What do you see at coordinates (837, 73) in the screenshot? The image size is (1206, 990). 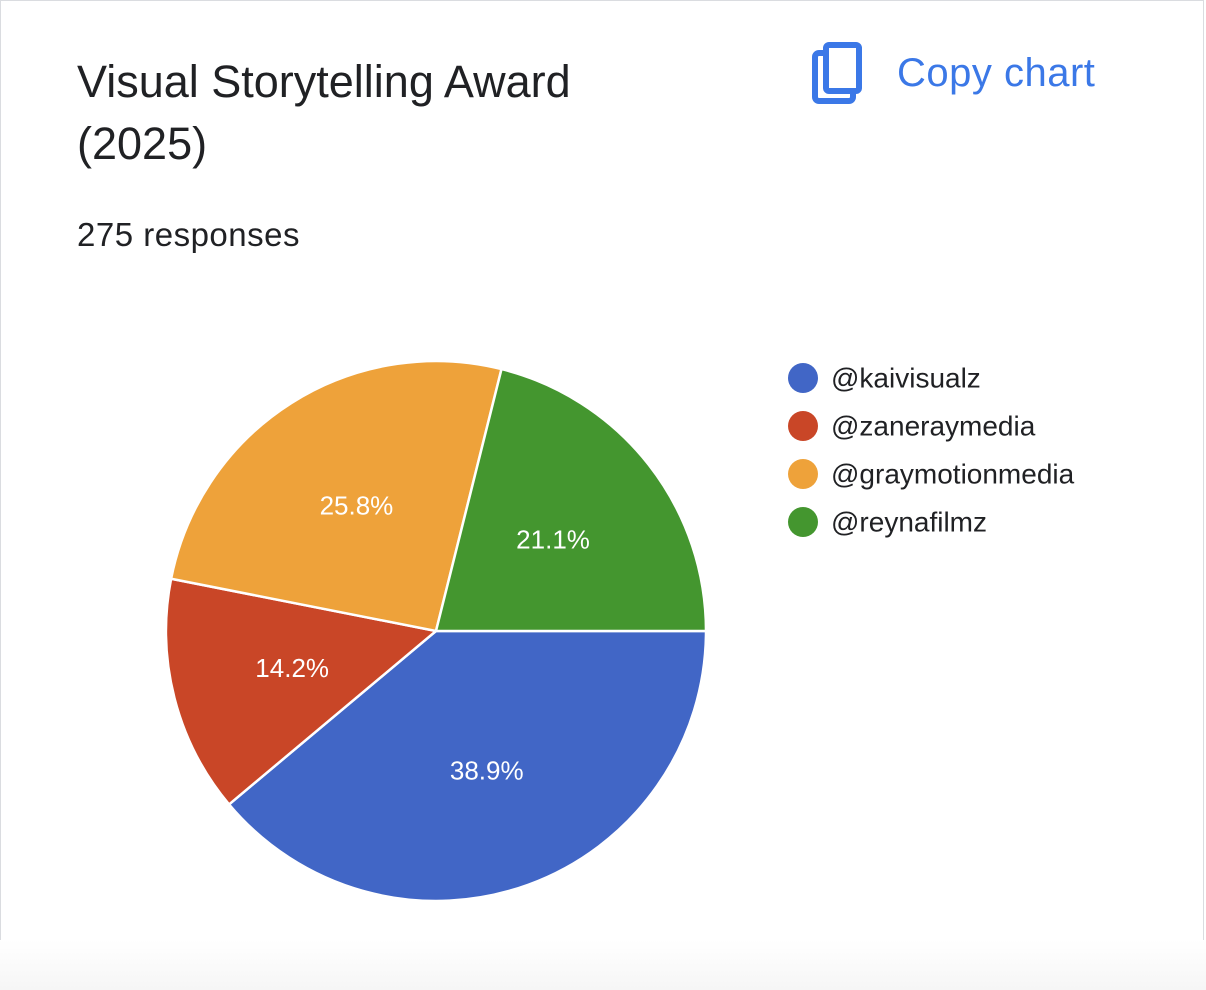 I see `copy-icon` at bounding box center [837, 73].